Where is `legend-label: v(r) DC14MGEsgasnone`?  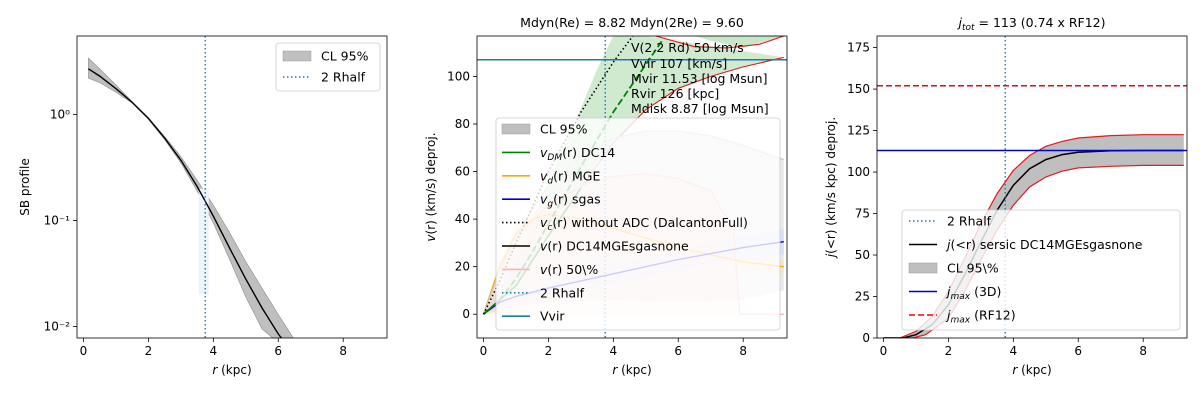 legend-label: v(r) DC14MGEsgasnone is located at coordinates (614, 246).